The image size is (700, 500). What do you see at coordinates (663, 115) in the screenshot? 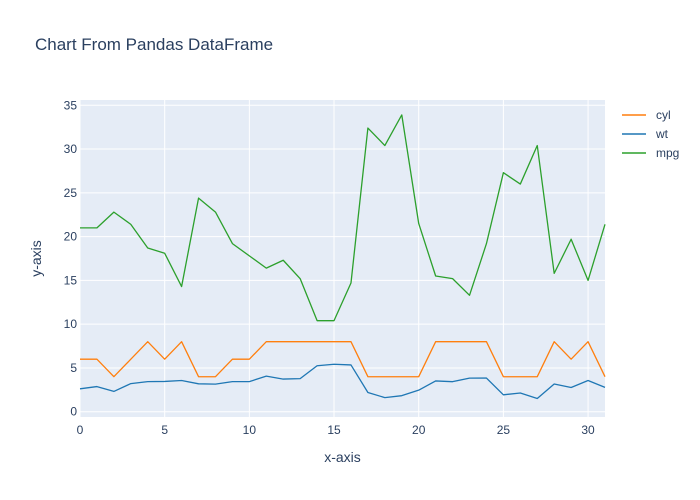
I see `legend-label: cyl` at bounding box center [663, 115].